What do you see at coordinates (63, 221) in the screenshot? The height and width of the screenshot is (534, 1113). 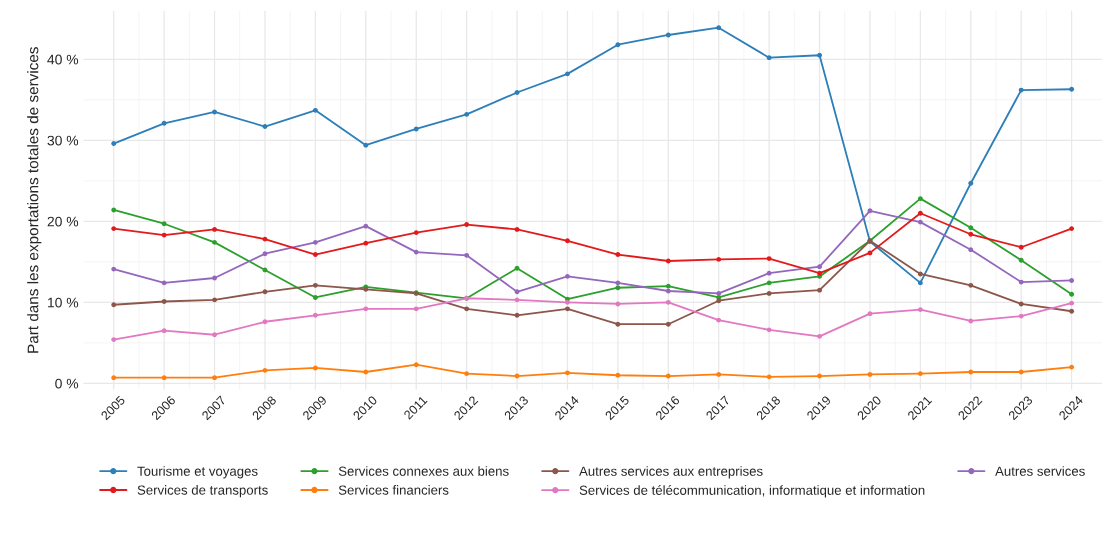 I see `y-tick-label: 20 %` at bounding box center [63, 221].